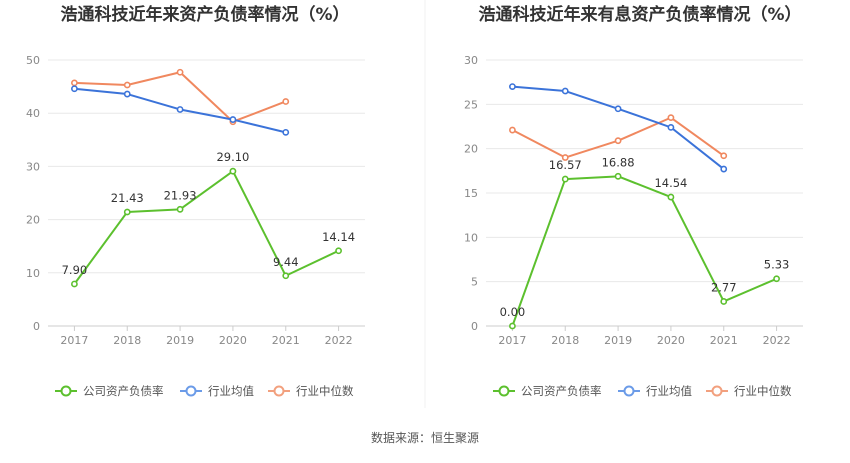  I want to click on data-label: 16.88, so click(618, 162).